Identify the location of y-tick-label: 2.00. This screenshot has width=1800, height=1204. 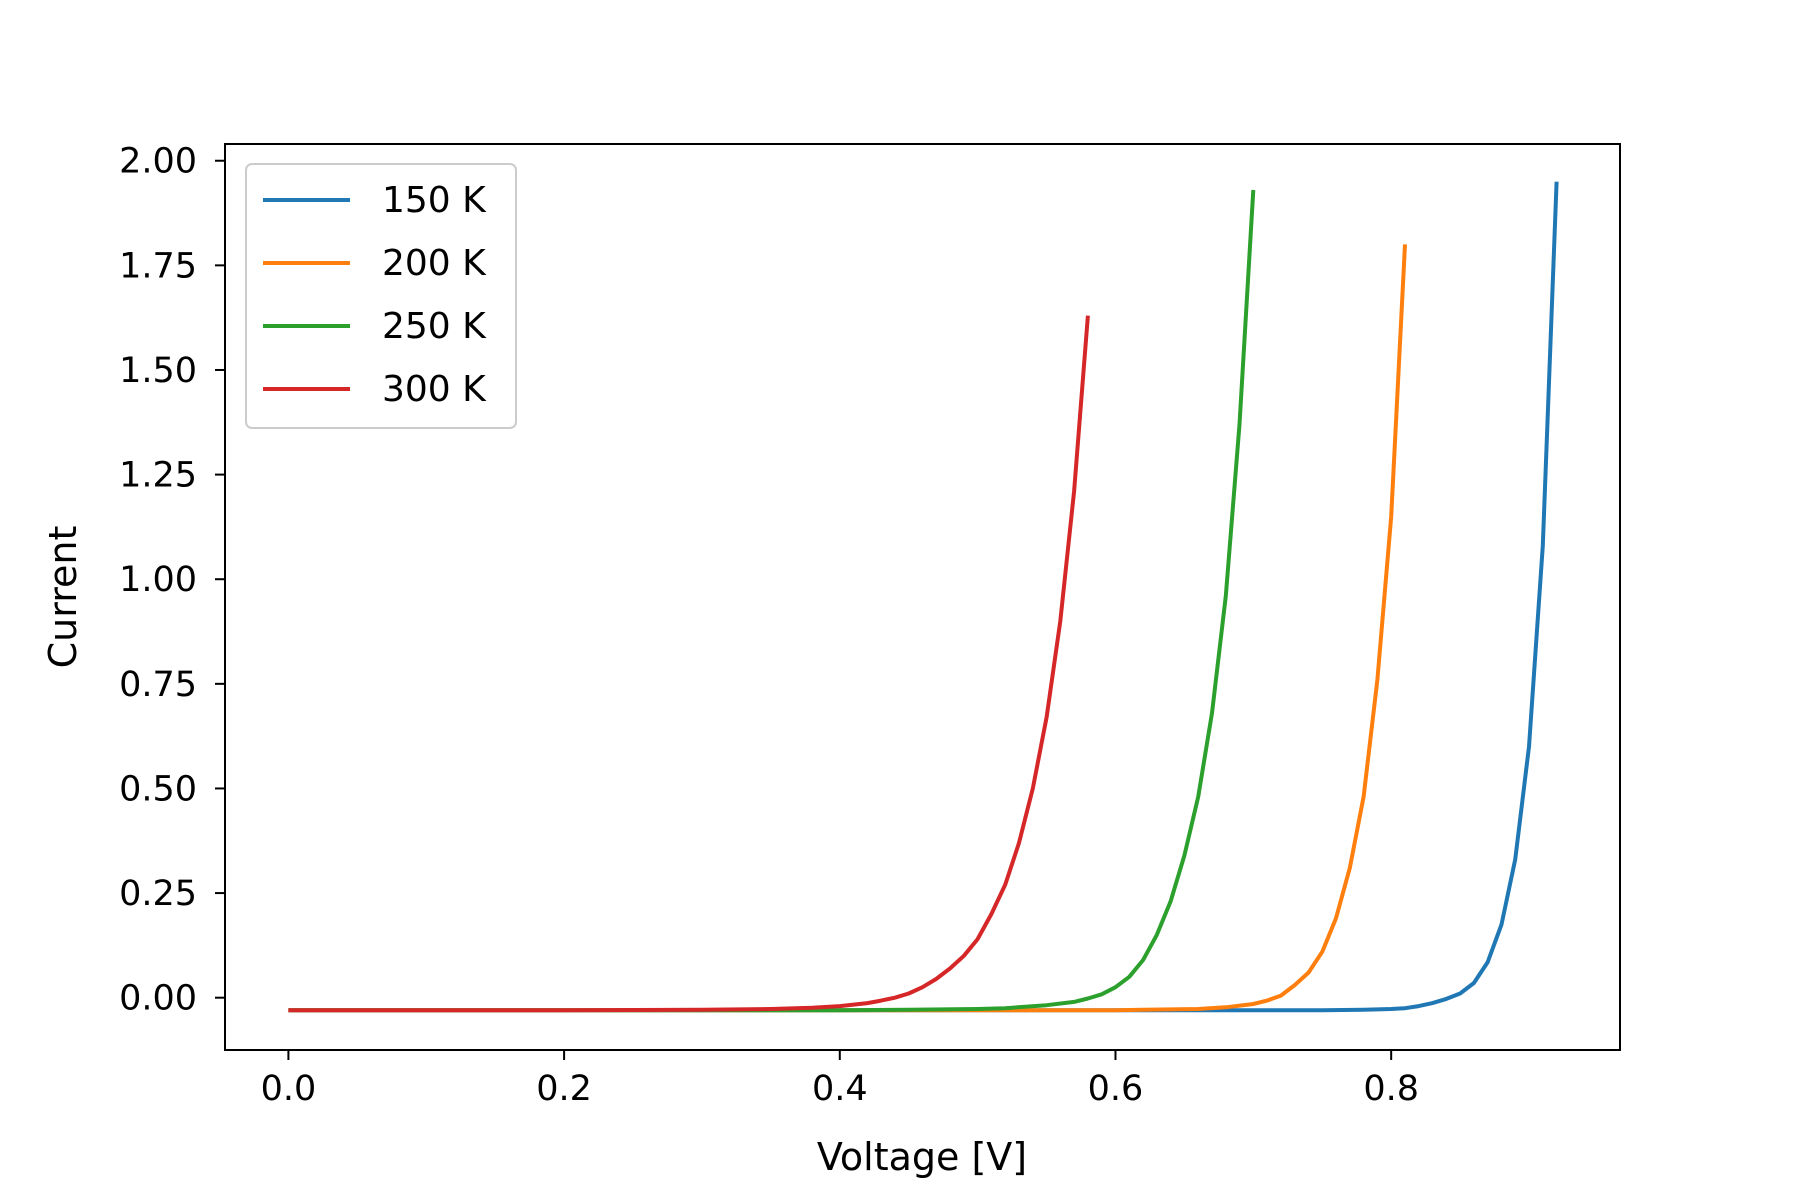
(158, 162).